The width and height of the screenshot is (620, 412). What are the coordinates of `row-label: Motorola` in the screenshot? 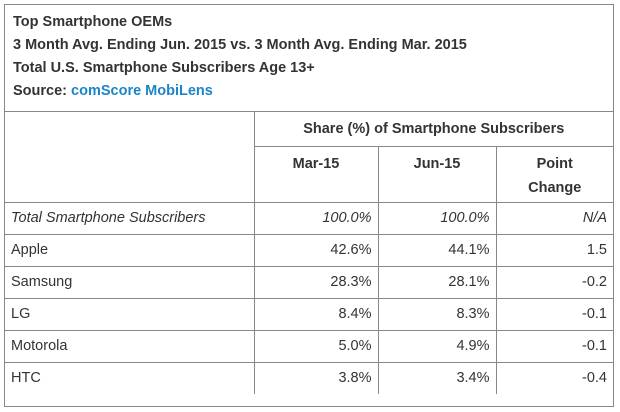 It's located at (130, 346).